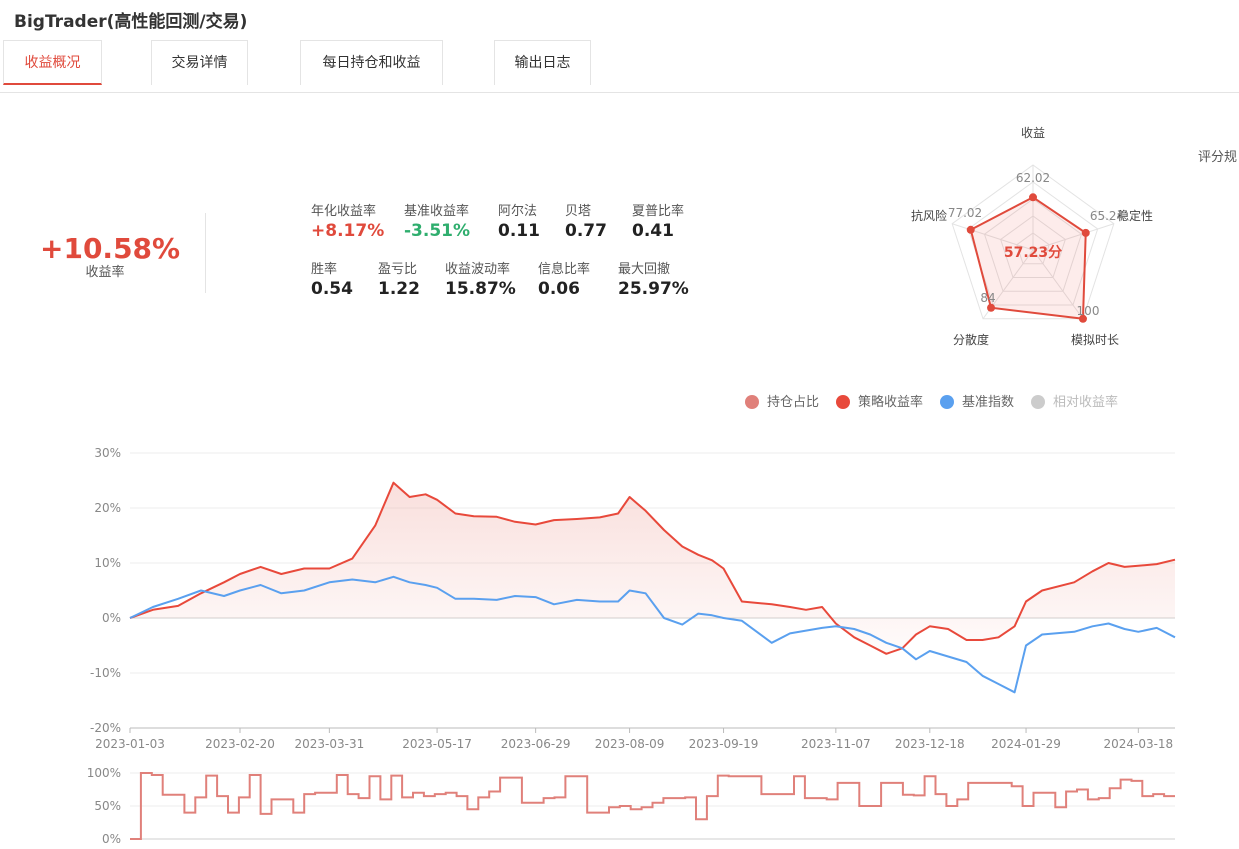  Describe the element at coordinates (111, 618) in the screenshot. I see `y-tick-label: 0%` at that location.